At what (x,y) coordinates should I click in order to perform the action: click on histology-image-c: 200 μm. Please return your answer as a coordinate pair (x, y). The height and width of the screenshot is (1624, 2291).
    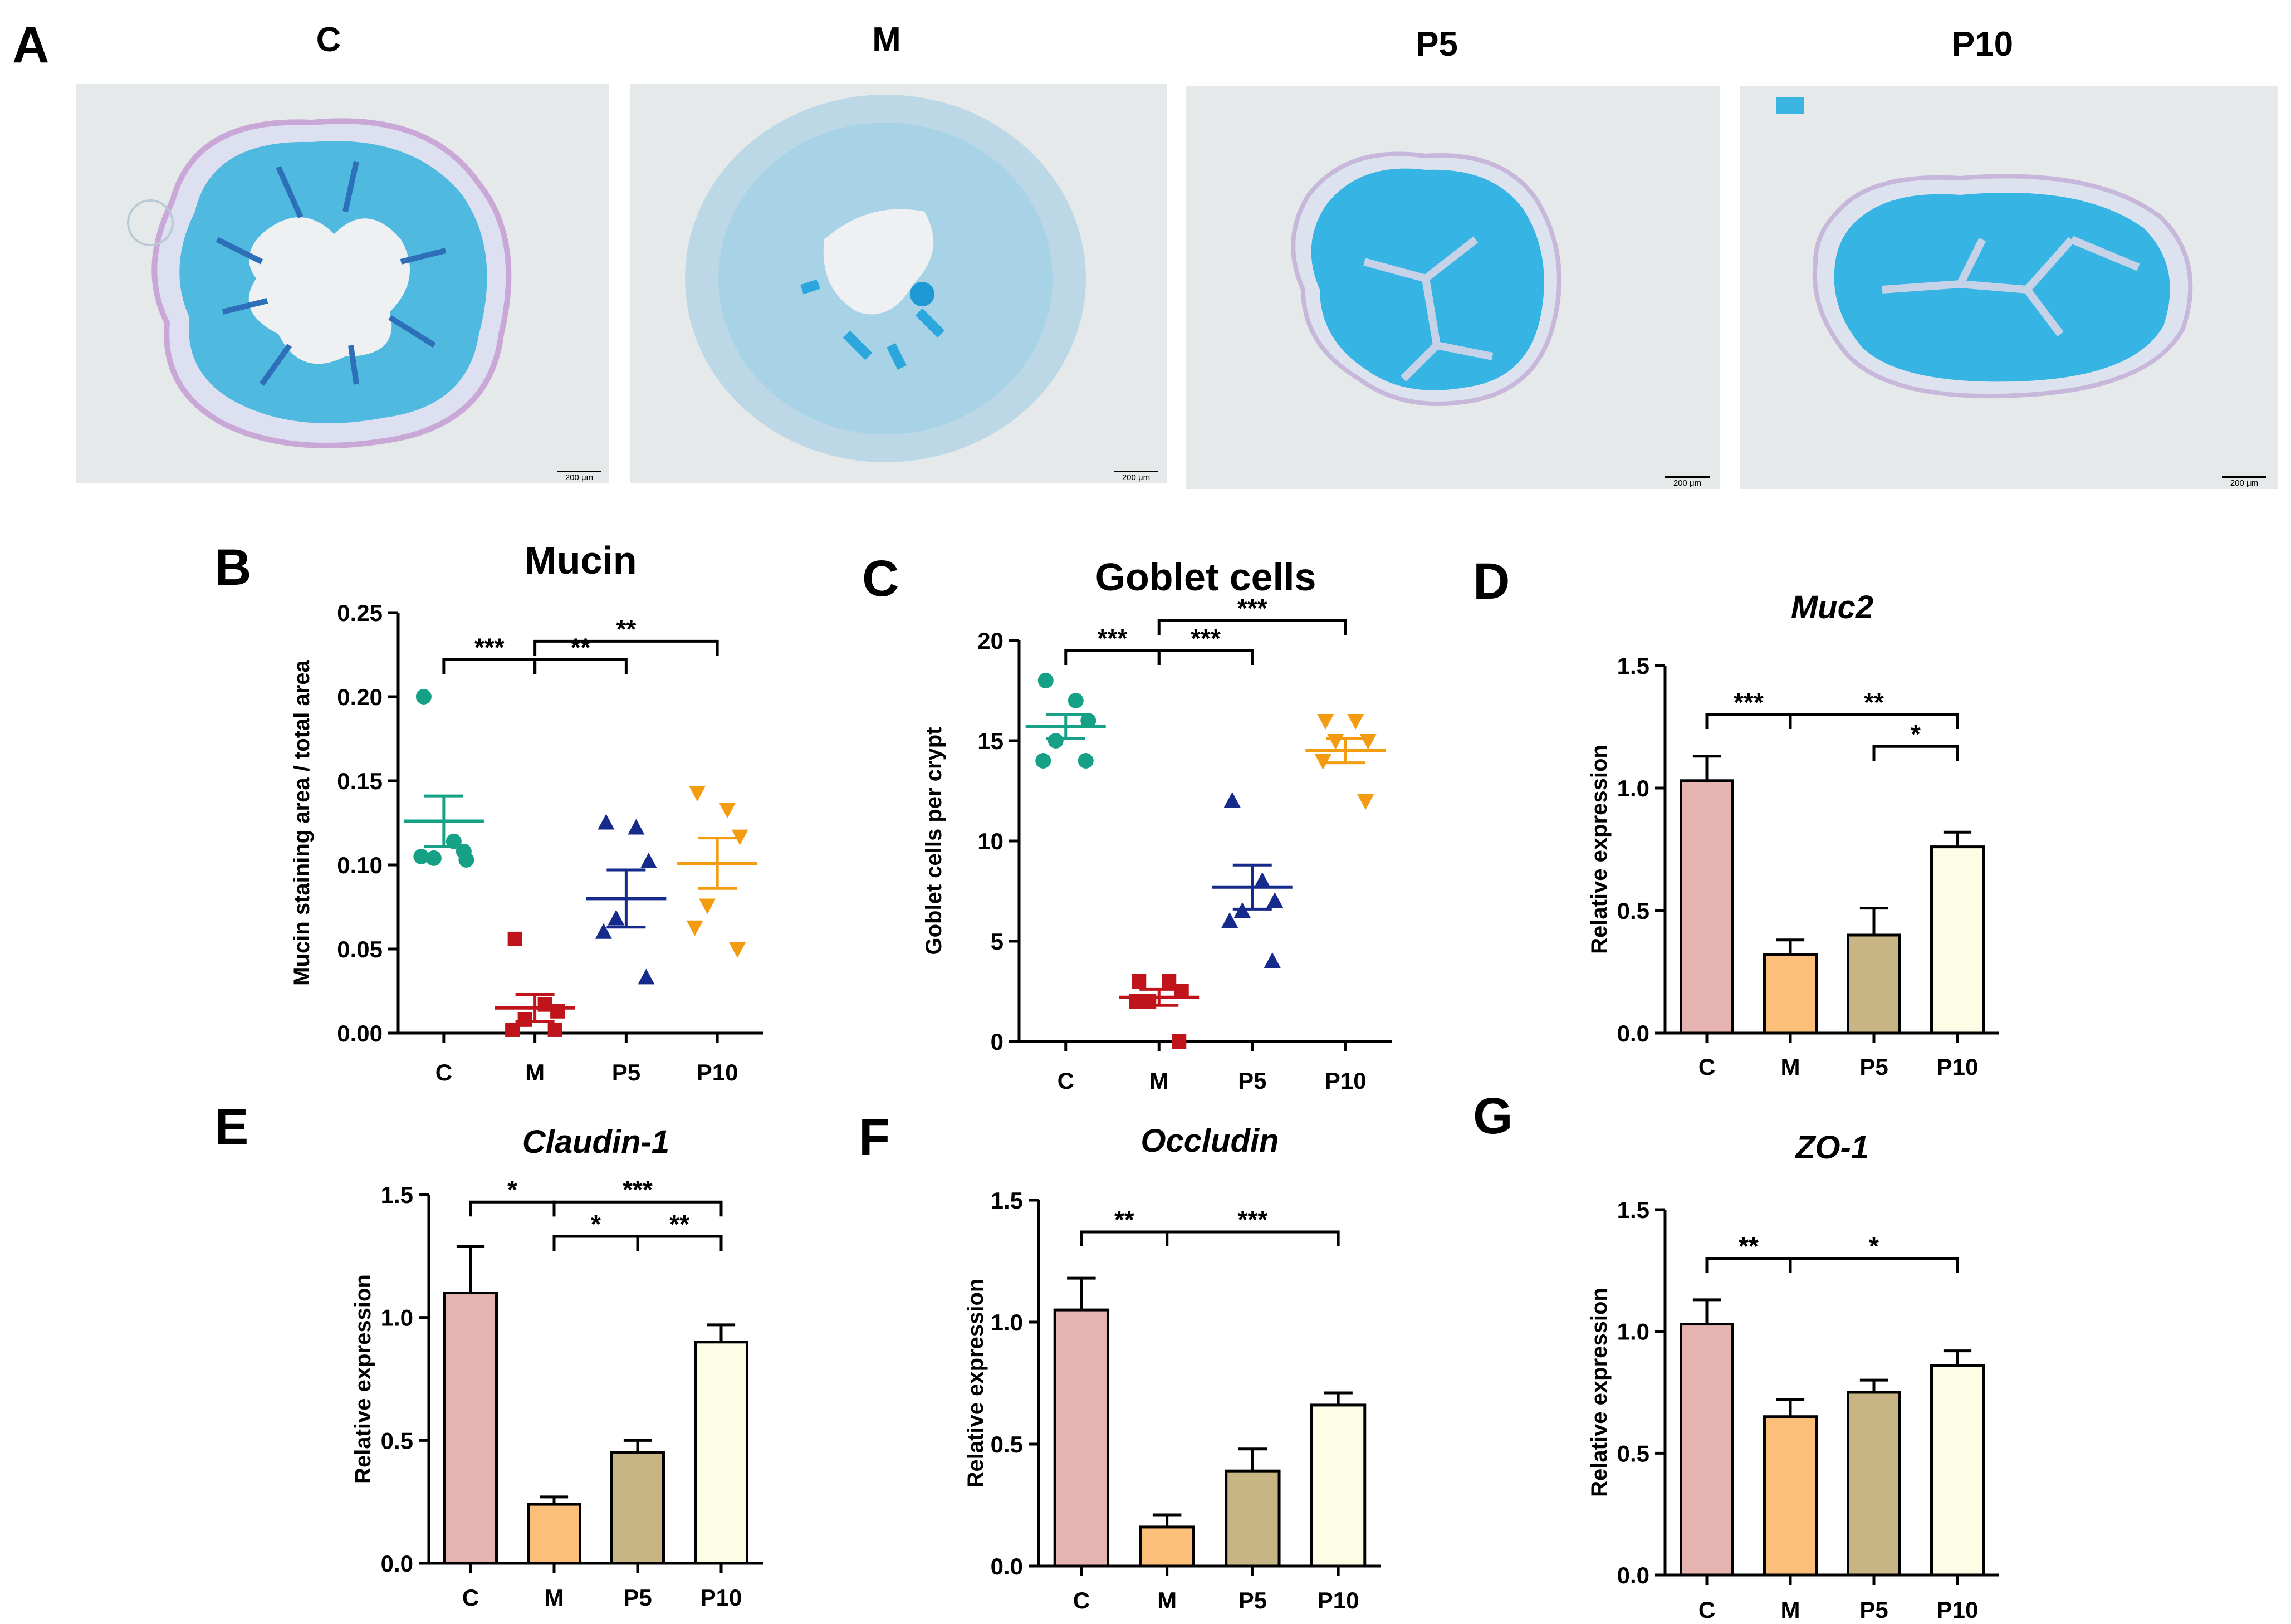
    Looking at the image, I should click on (343, 283).